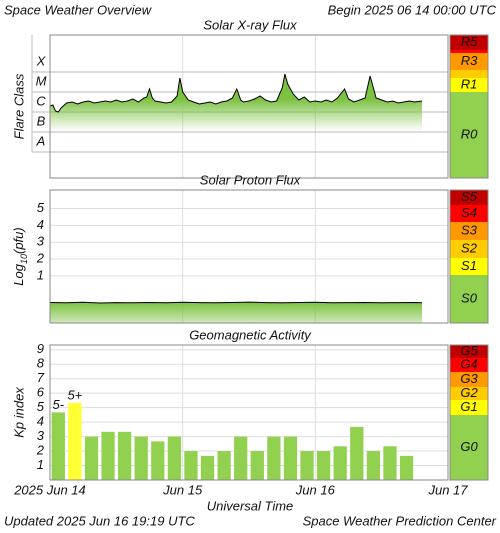 This screenshot has width=500, height=533. Describe the element at coordinates (182, 489) in the screenshot. I see `x-tick-label: Jun 15` at that location.